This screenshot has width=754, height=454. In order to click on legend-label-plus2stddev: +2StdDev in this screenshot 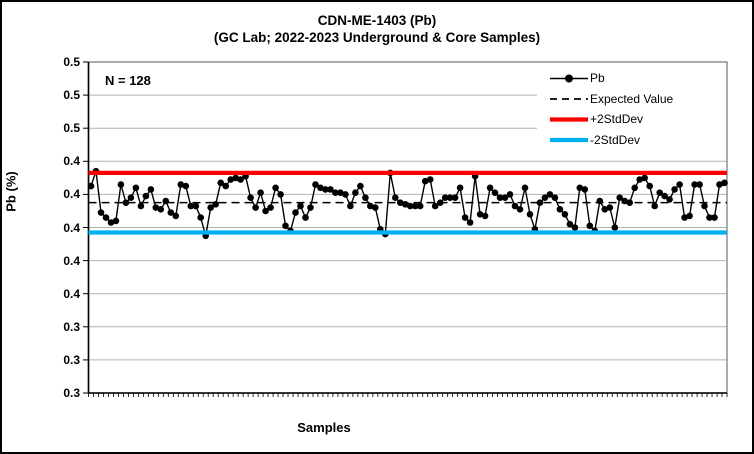, I will do `click(617, 119)`.